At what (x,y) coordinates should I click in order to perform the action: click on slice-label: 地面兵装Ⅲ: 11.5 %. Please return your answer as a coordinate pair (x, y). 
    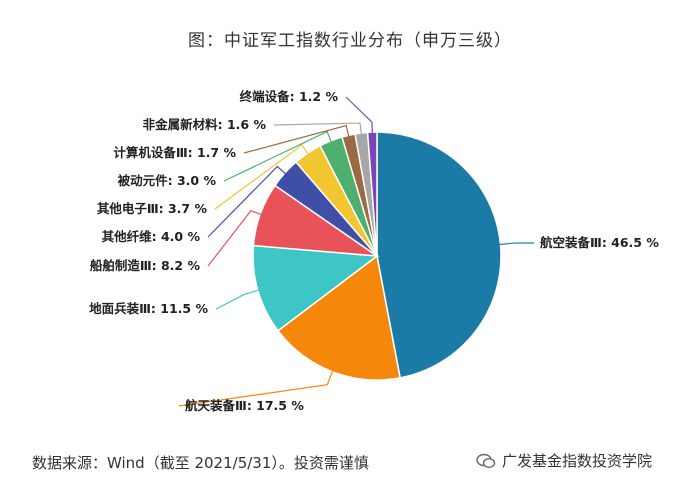
    Looking at the image, I should click on (148, 308).